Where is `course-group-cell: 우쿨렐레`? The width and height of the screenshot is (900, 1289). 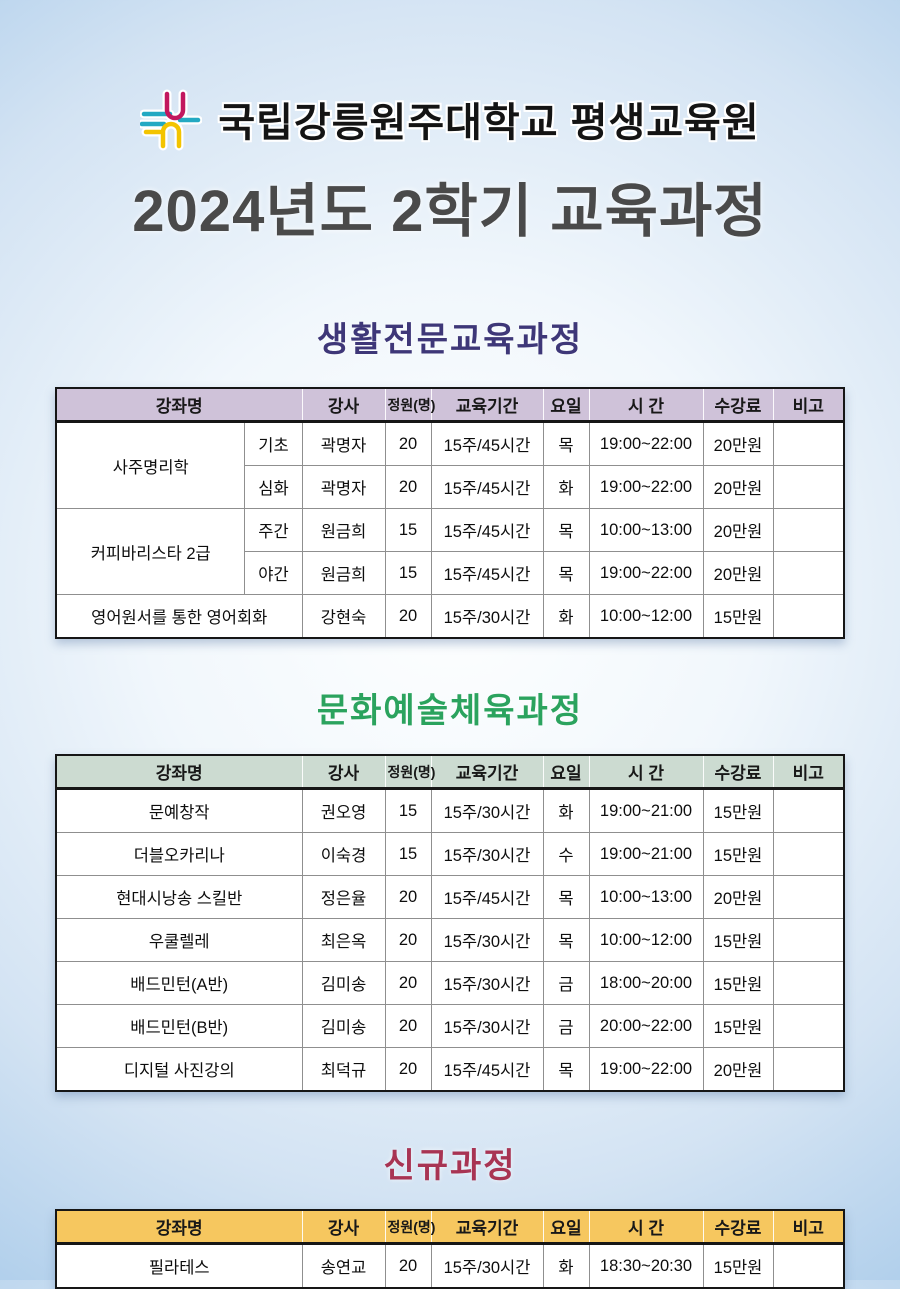
course-group-cell: 우쿨렐레 is located at coordinates (179, 940).